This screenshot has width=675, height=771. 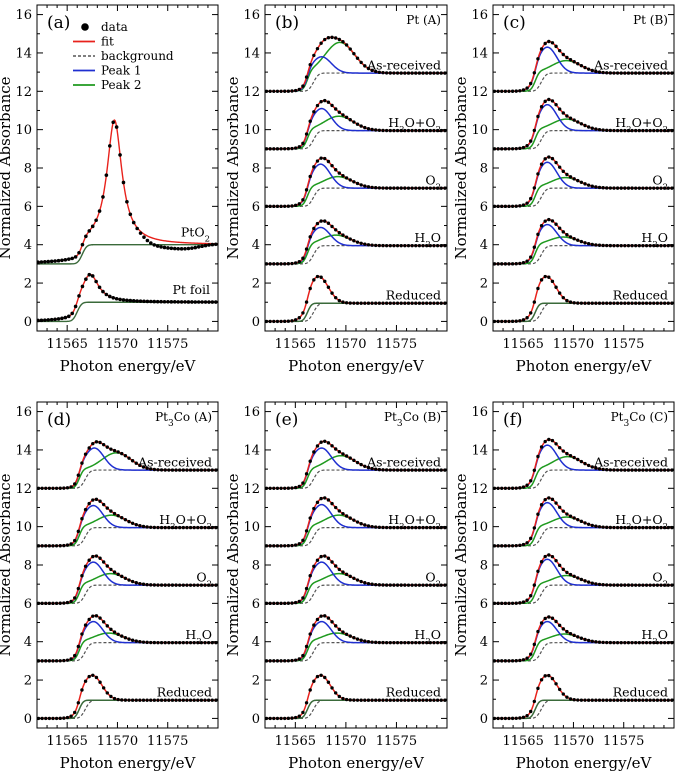 I want to click on cond-part: O+O, so click(x=647, y=519).